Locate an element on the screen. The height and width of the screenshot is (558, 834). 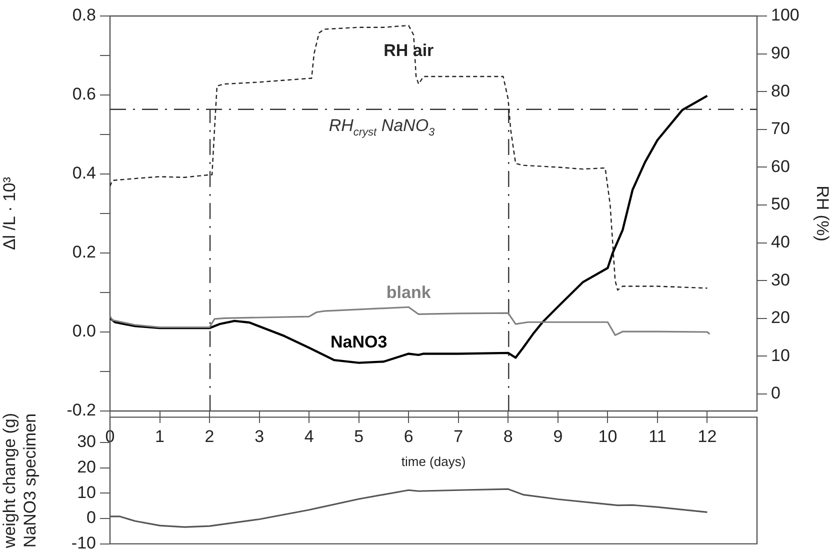
x-tick-label: 9 is located at coordinates (558, 436).